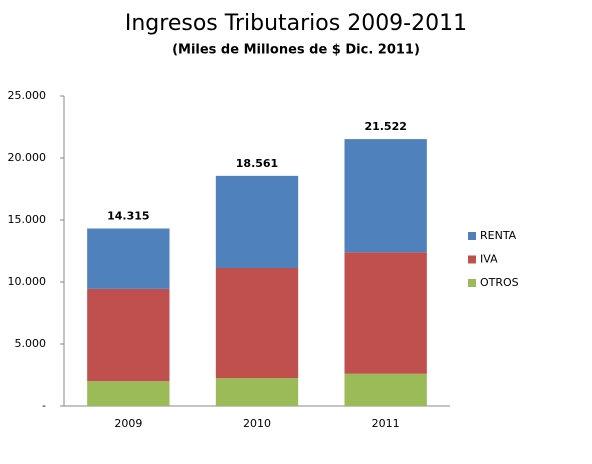 The width and height of the screenshot is (592, 464). Describe the element at coordinates (499, 282) in the screenshot. I see `legend-label: OTROS` at that location.